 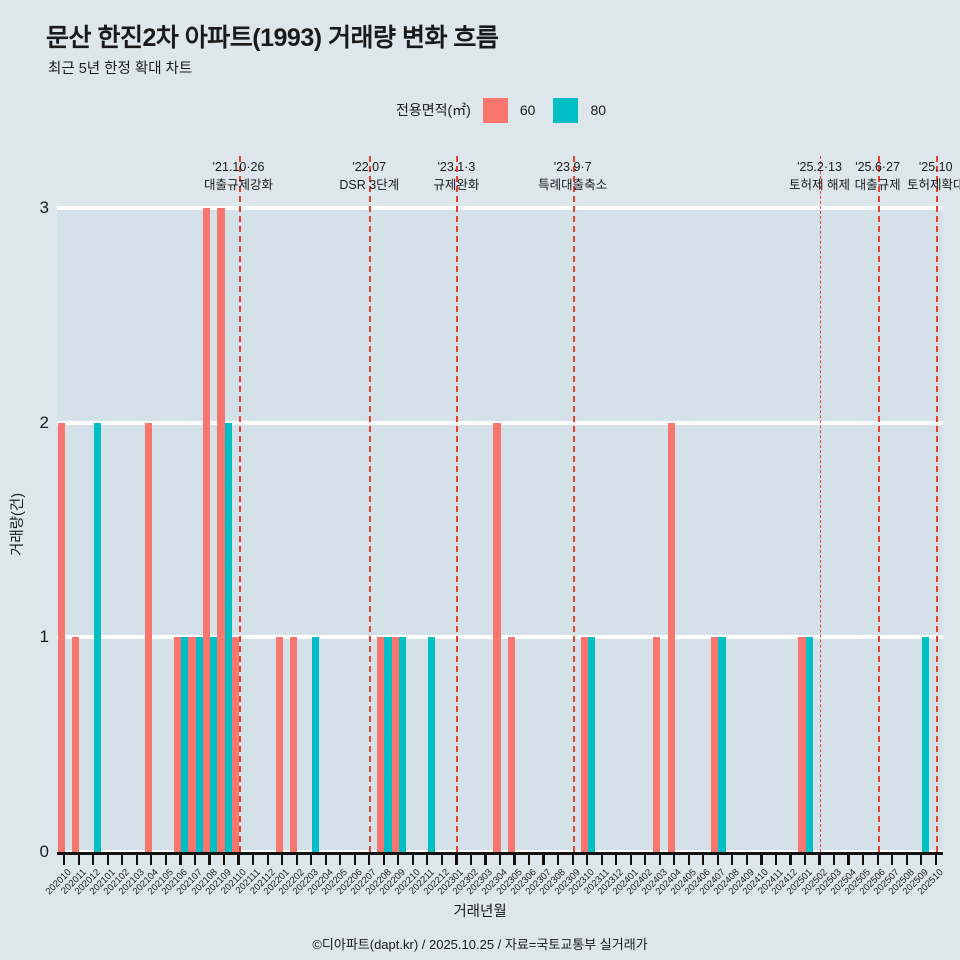 I want to click on y-axis-title: 거래량(건), so click(x=18, y=524).